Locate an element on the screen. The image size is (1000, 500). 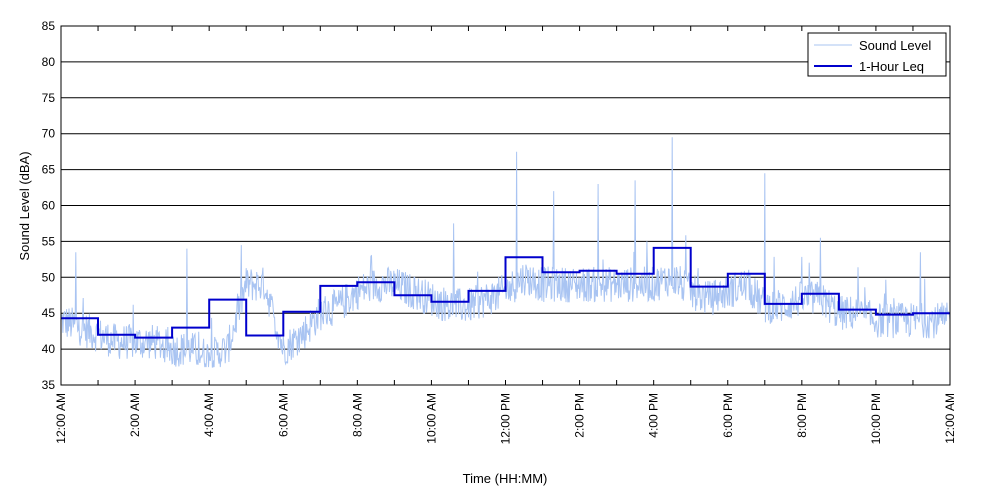
y-tick-label: 50 is located at coordinates (49, 277).